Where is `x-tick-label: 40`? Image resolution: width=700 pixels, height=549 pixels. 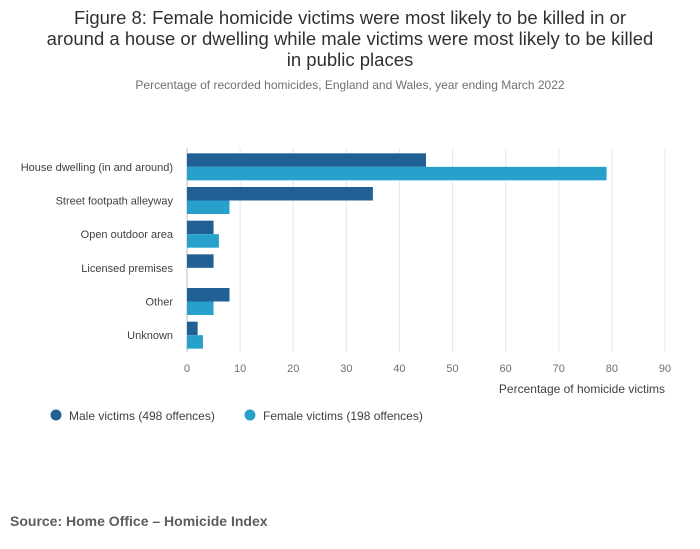
x-tick-label: 40 is located at coordinates (399, 369).